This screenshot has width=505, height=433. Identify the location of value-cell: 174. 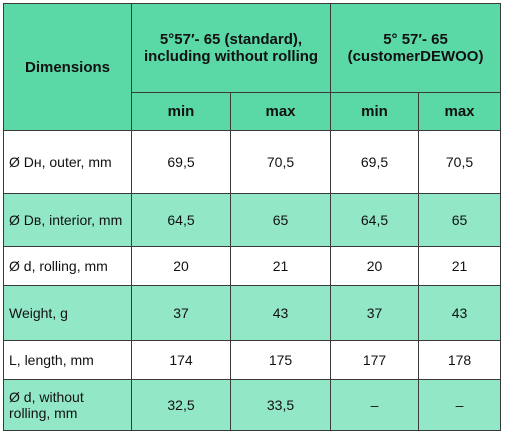
(181, 360).